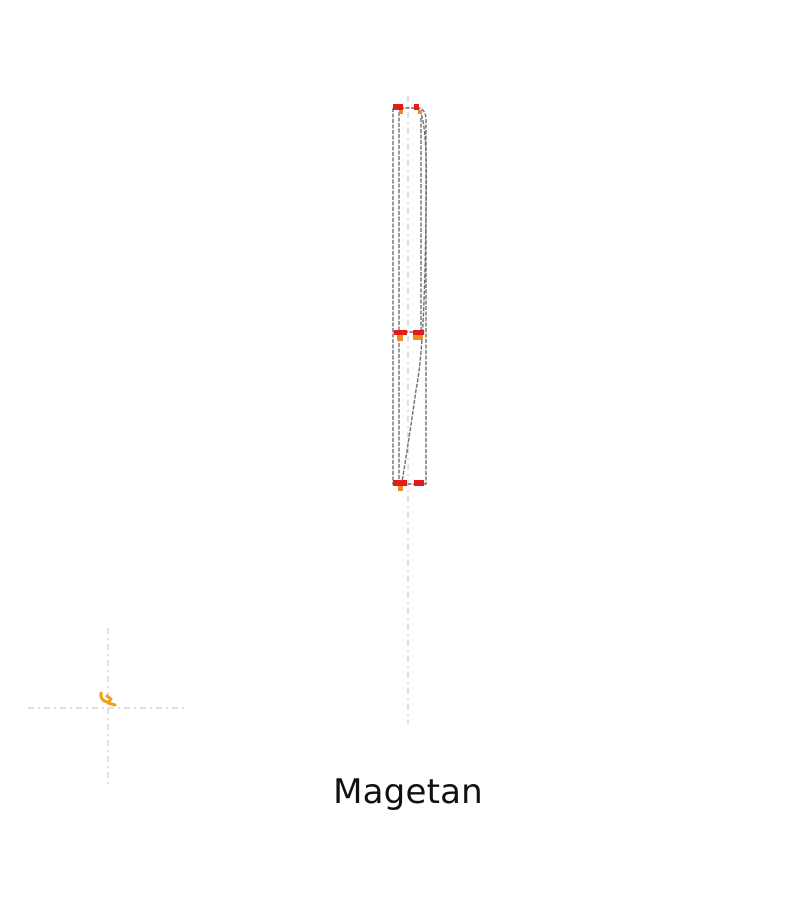  Describe the element at coordinates (420, 112) in the screenshot. I see `top-right-orange-marker` at that location.